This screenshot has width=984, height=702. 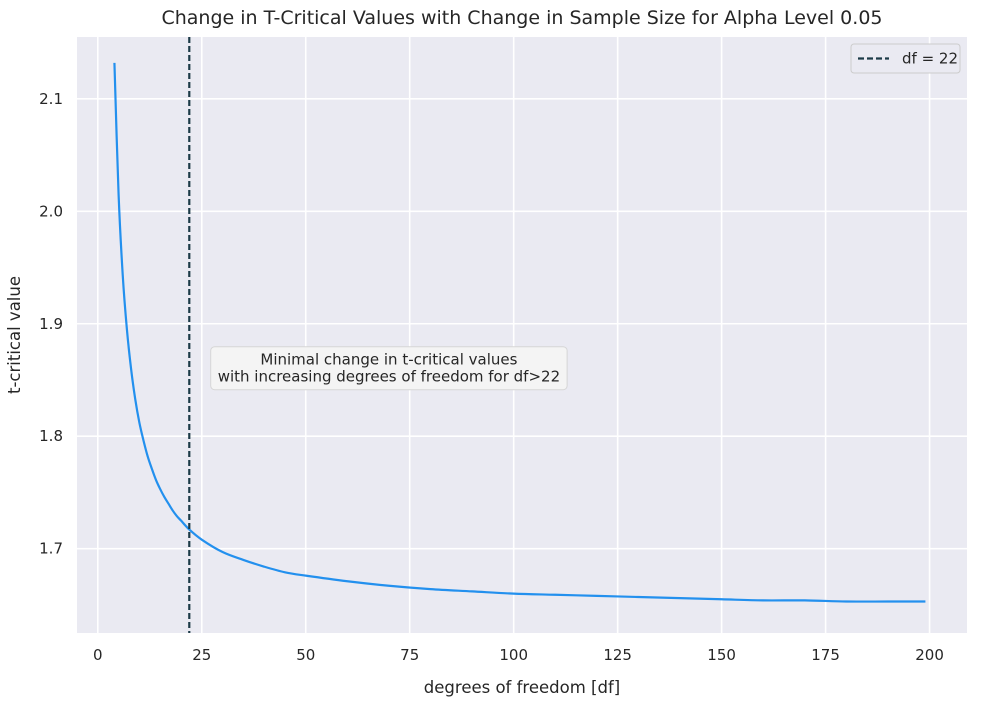 I want to click on y-tick-label: 2.0, so click(x=51, y=211).